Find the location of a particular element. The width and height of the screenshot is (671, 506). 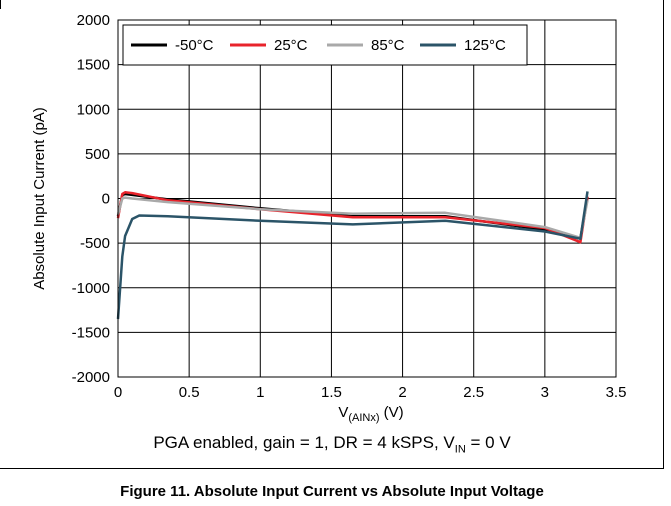

x-tick-label: 3.5 is located at coordinates (616, 392).